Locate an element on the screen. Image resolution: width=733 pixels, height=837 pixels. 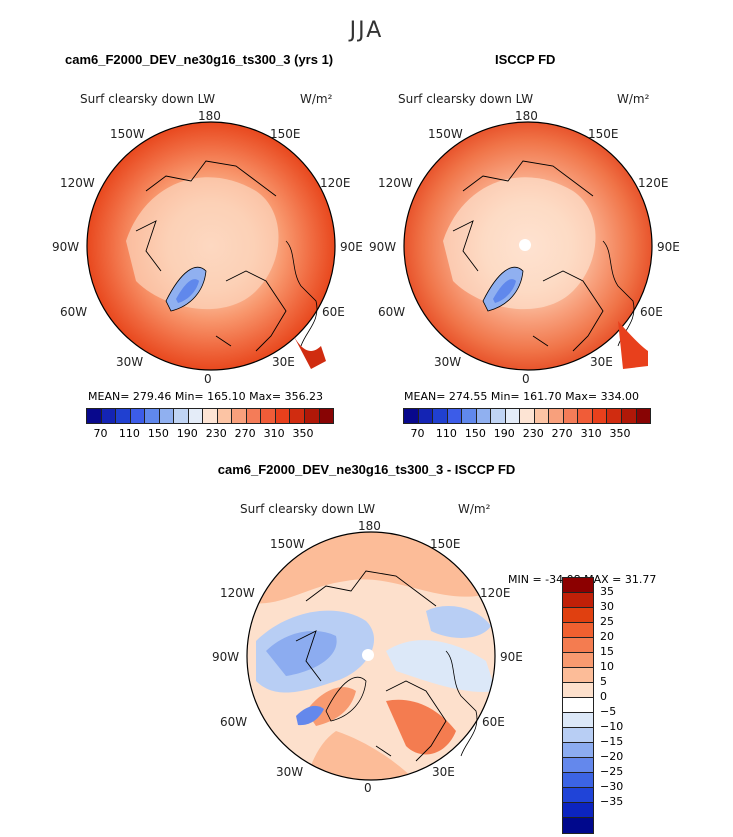
panel-1-map is located at coordinates (211, 246).